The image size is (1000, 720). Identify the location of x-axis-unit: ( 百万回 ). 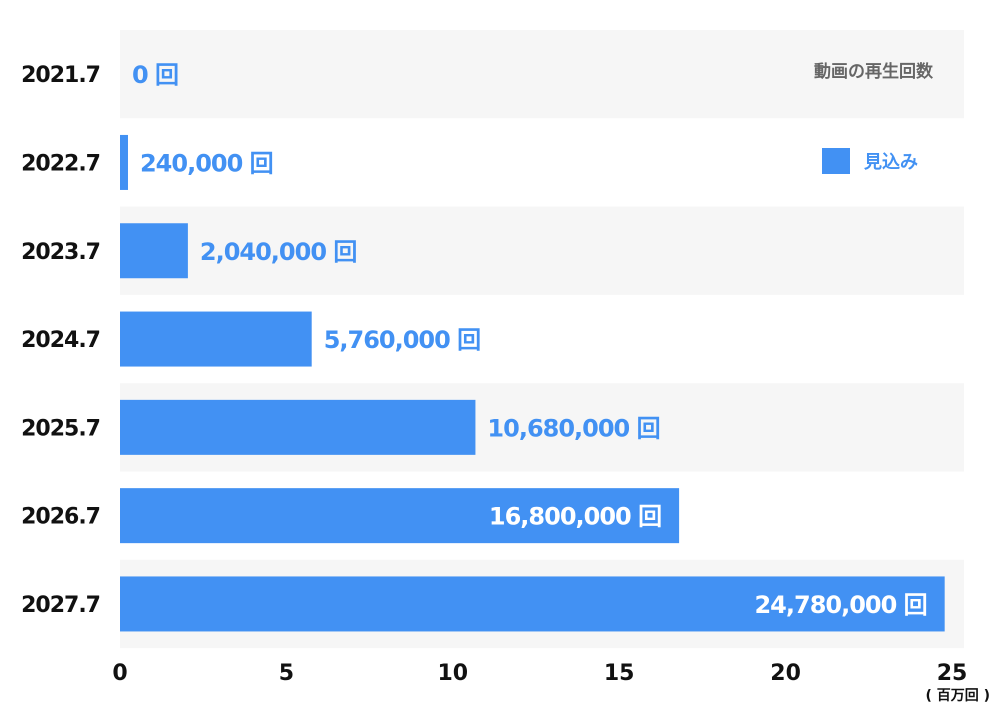
(957, 696).